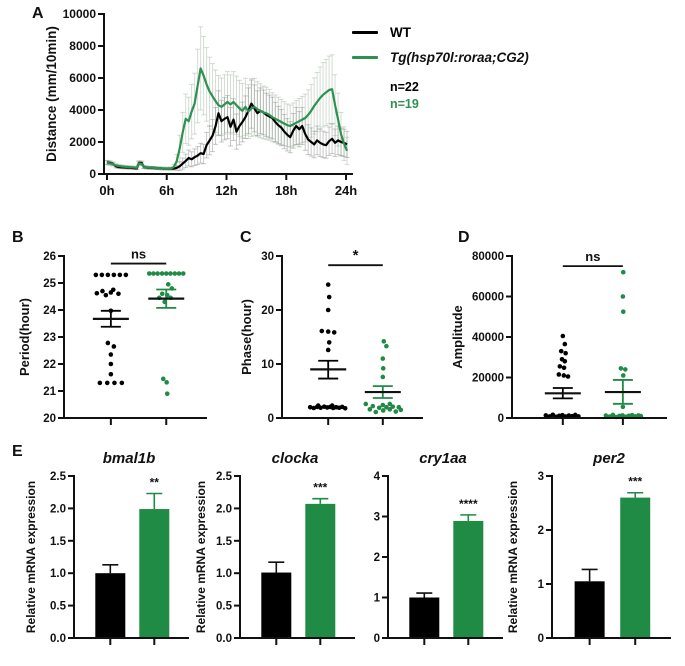  Describe the element at coordinates (594, 556) in the screenshot. I see `per2-bar-chart: per2 *** 0 1 2 3 Relative mRNA expression` at that location.